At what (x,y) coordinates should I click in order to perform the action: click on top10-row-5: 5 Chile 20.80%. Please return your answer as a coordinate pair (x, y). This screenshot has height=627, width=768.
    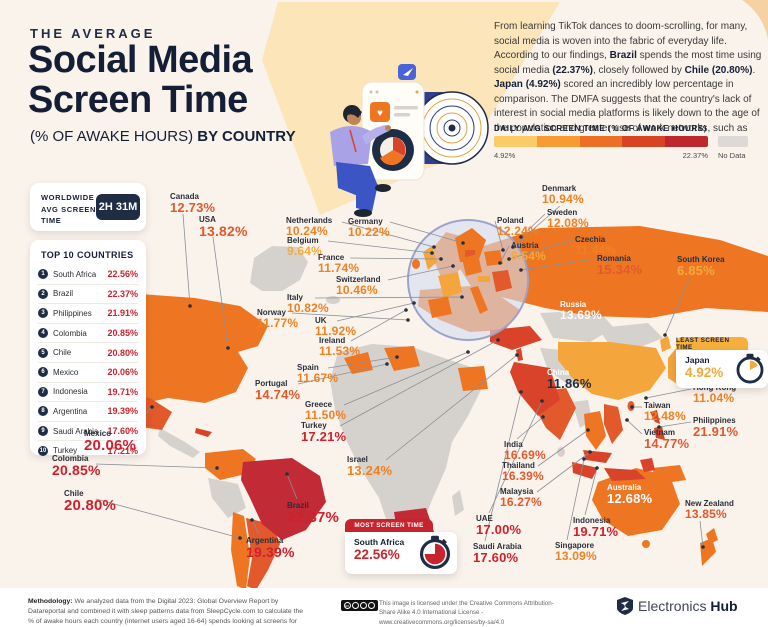
    Looking at the image, I should click on (88, 352).